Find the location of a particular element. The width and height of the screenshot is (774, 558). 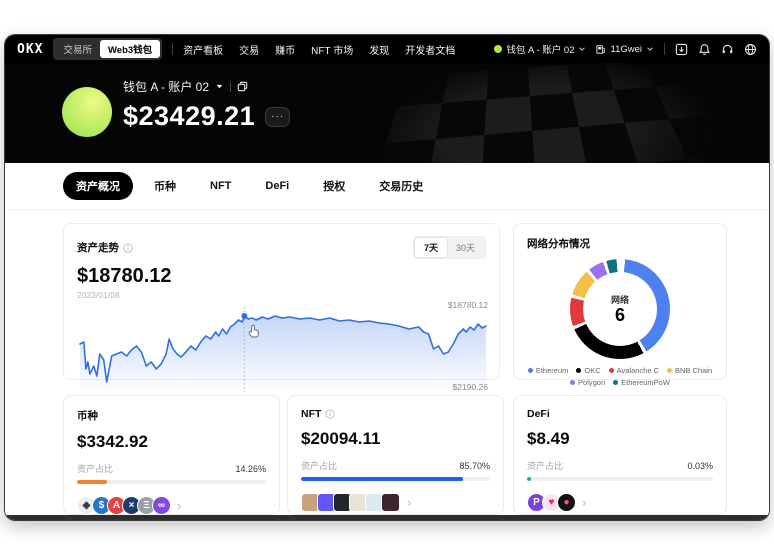

coins-total-value: $3342.92 is located at coordinates (112, 441).